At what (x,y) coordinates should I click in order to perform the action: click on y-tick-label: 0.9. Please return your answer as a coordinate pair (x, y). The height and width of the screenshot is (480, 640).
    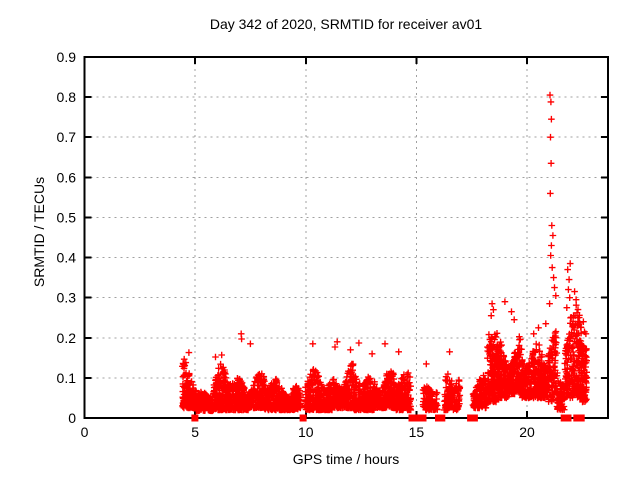
    Looking at the image, I should click on (67, 57).